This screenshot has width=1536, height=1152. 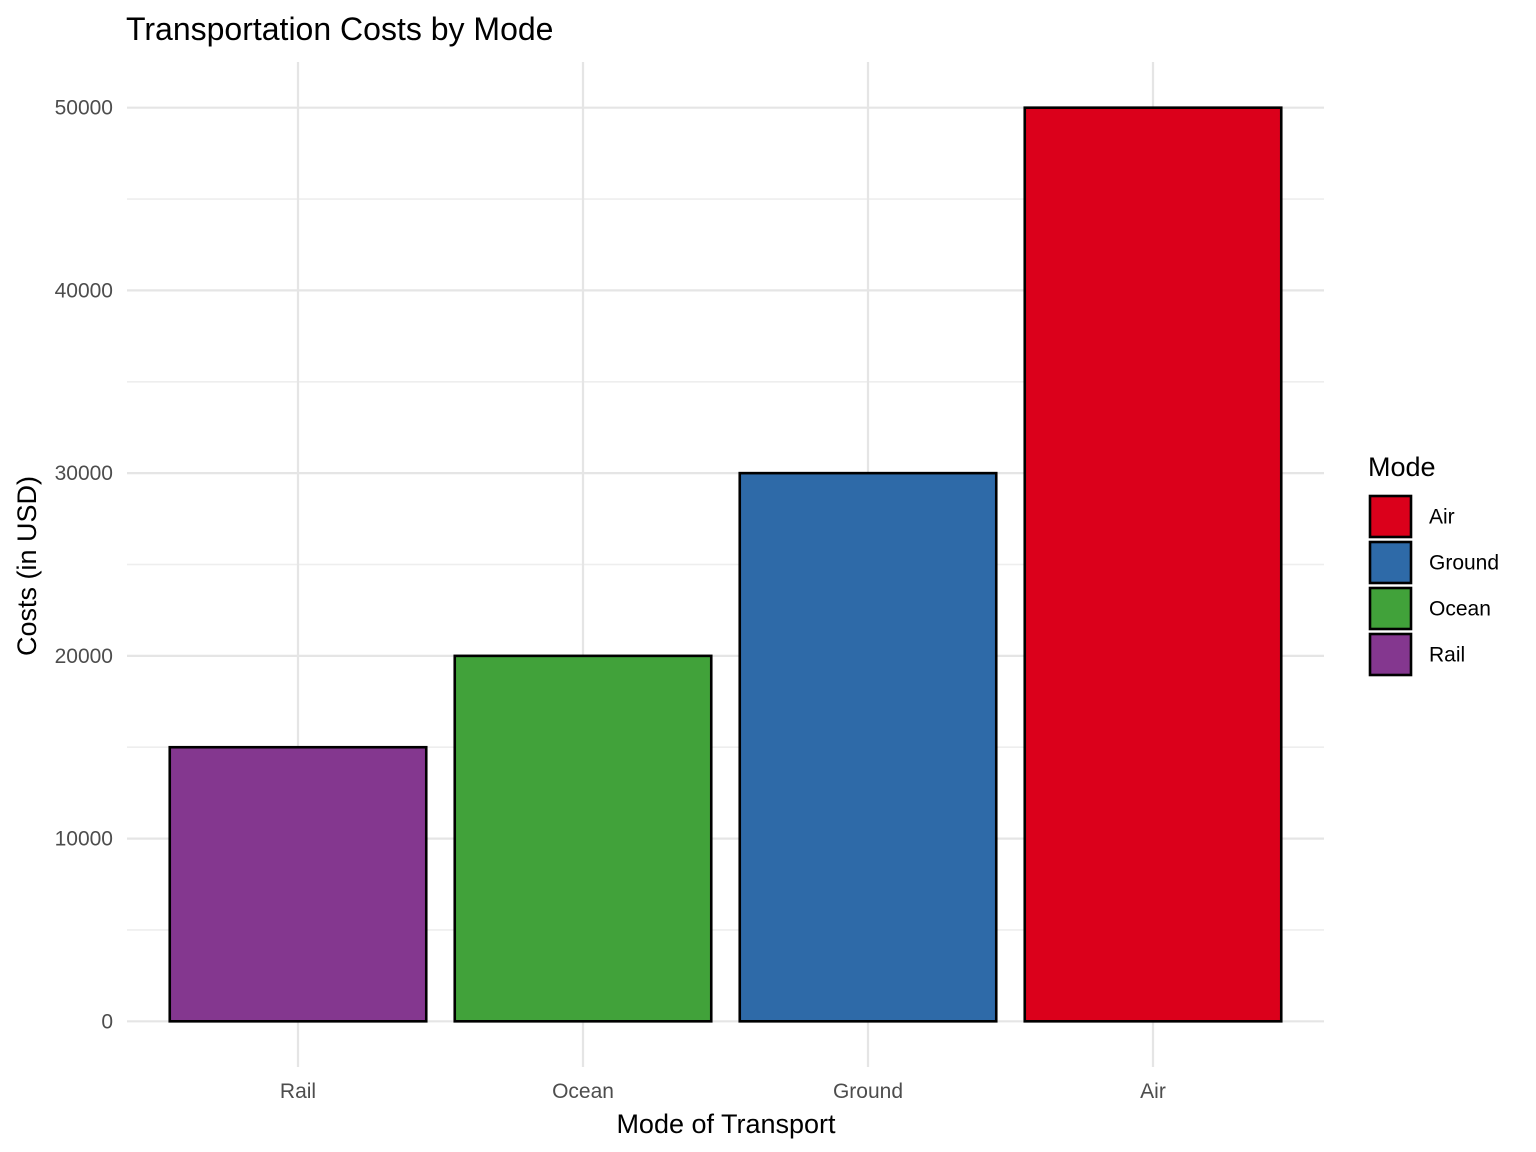 What do you see at coordinates (84, 473) in the screenshot?
I see `y-tick-label: 30000` at bounding box center [84, 473].